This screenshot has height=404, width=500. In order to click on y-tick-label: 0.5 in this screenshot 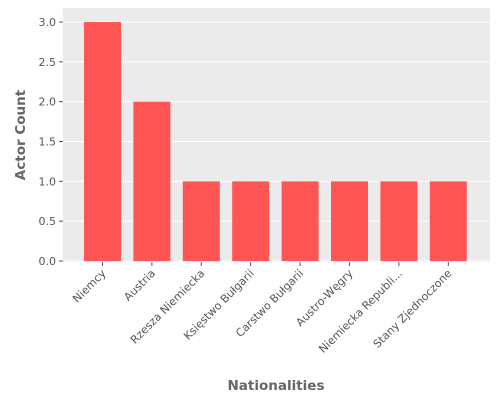, I will do `click(48, 221)`.